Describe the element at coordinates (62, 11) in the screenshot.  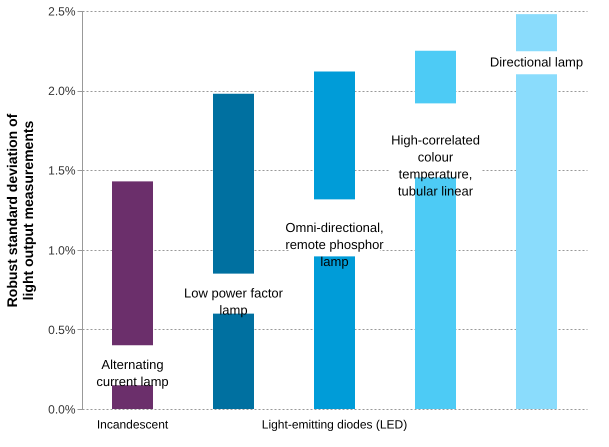
I see `y-tick-label: 2.5%` at that location.